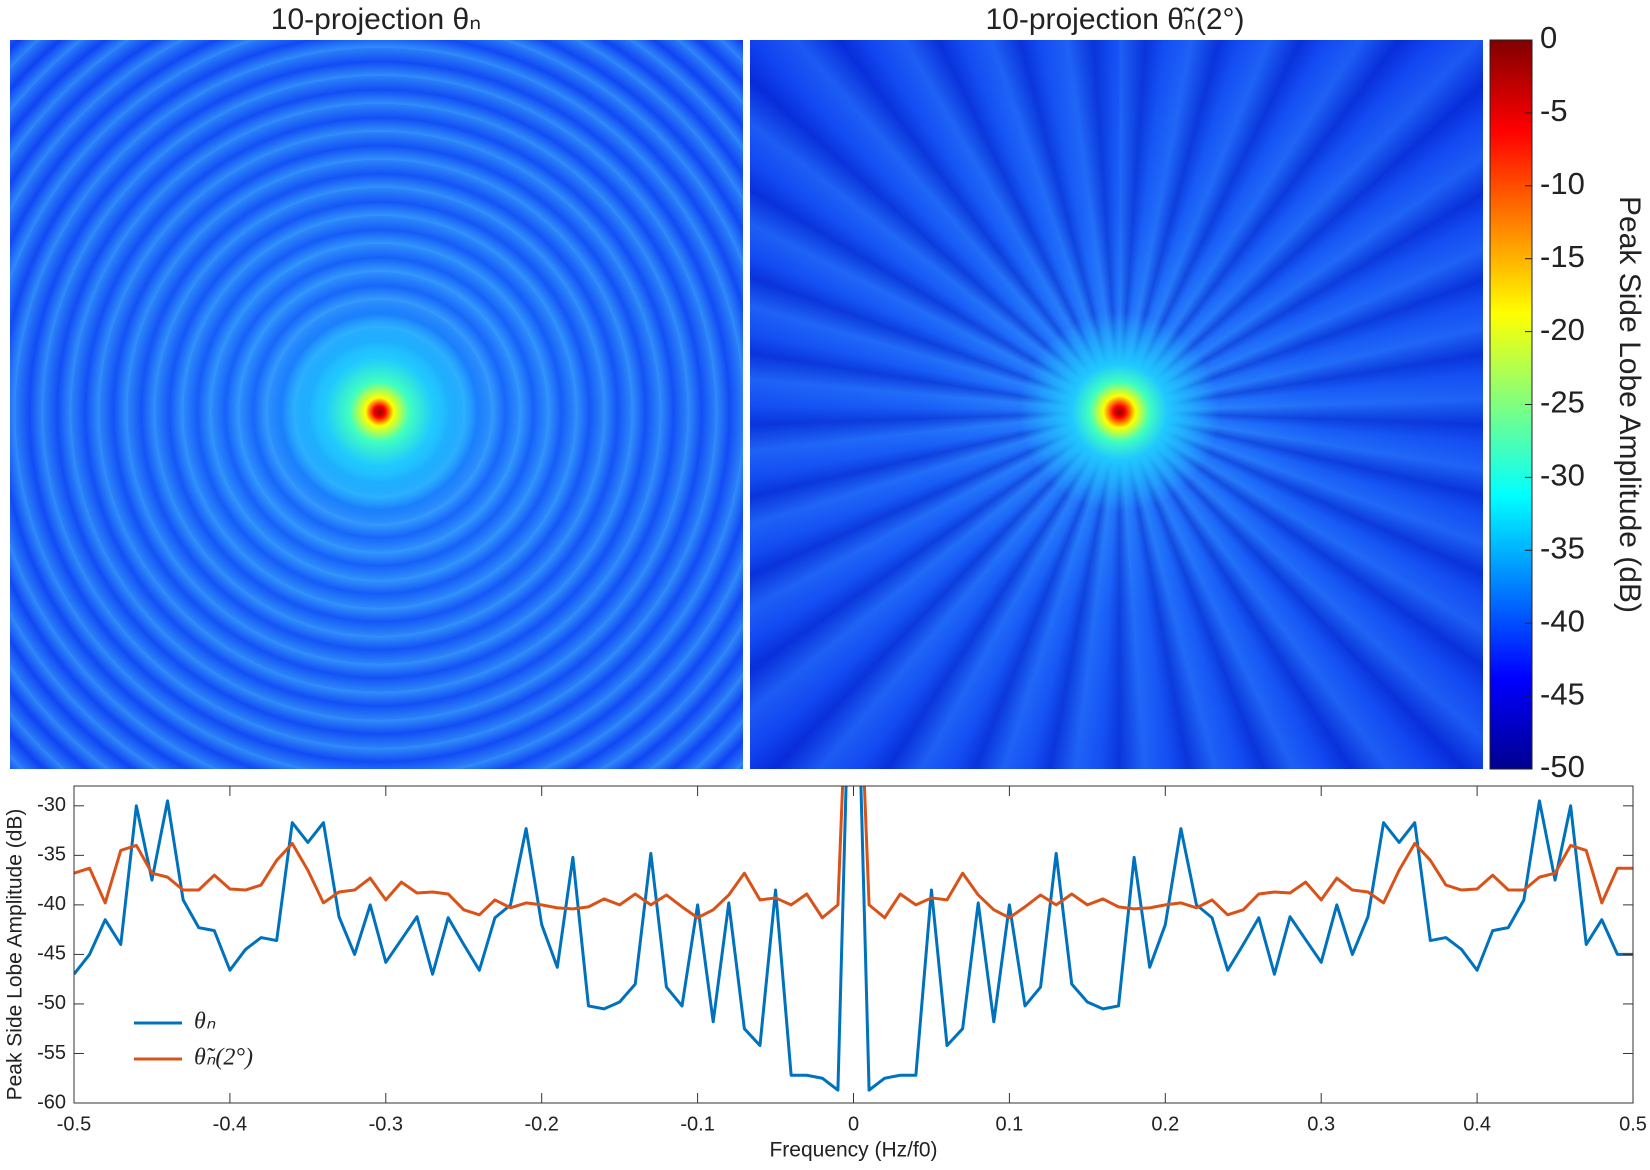  I want to click on line-series, so click(853, 853).